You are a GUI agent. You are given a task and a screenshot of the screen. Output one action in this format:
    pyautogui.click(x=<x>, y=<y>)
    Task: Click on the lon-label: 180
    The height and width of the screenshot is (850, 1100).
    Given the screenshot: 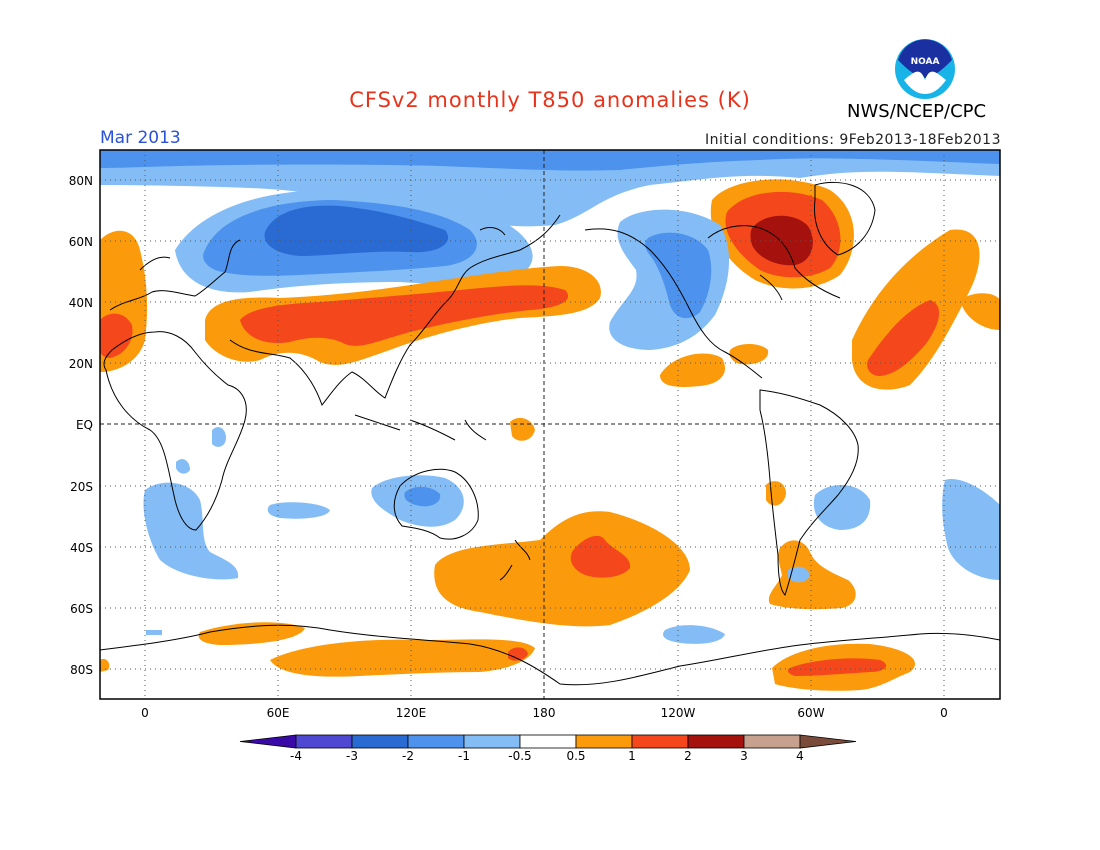 What is the action you would take?
    pyautogui.click(x=544, y=713)
    